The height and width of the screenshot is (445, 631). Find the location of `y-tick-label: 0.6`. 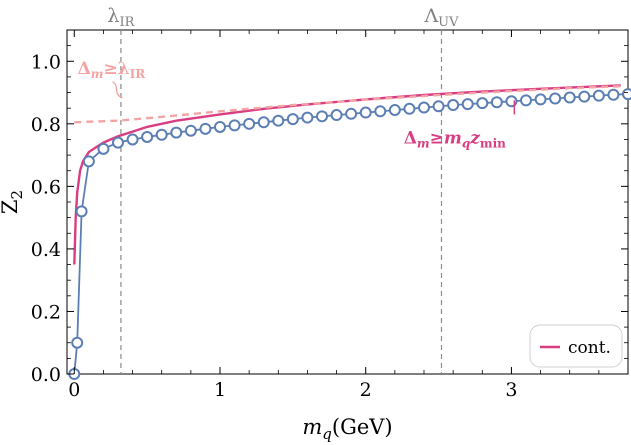

y-tick-label: 0.6 is located at coordinates (46, 187).